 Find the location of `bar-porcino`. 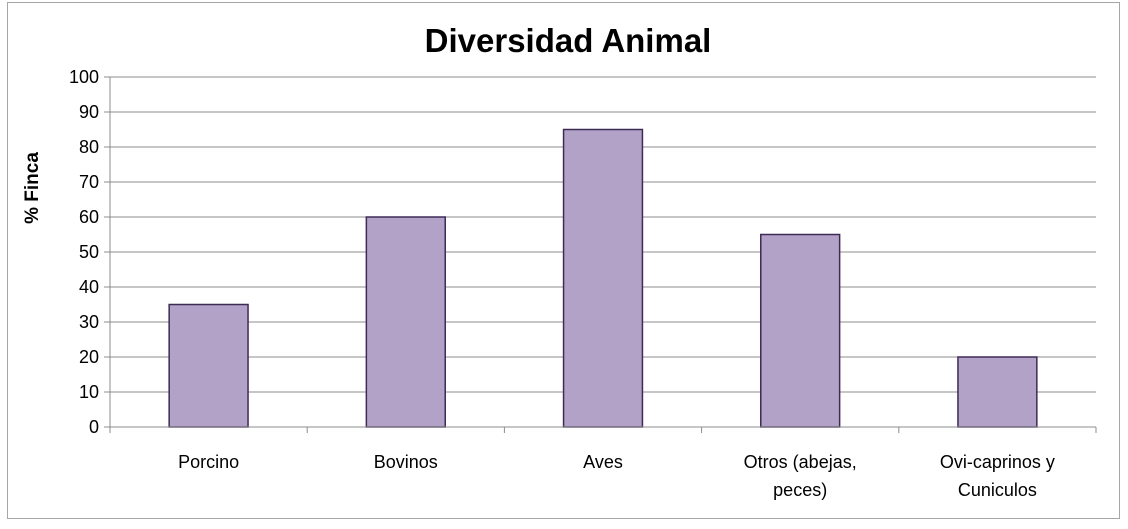

bar-porcino is located at coordinates (208, 365).